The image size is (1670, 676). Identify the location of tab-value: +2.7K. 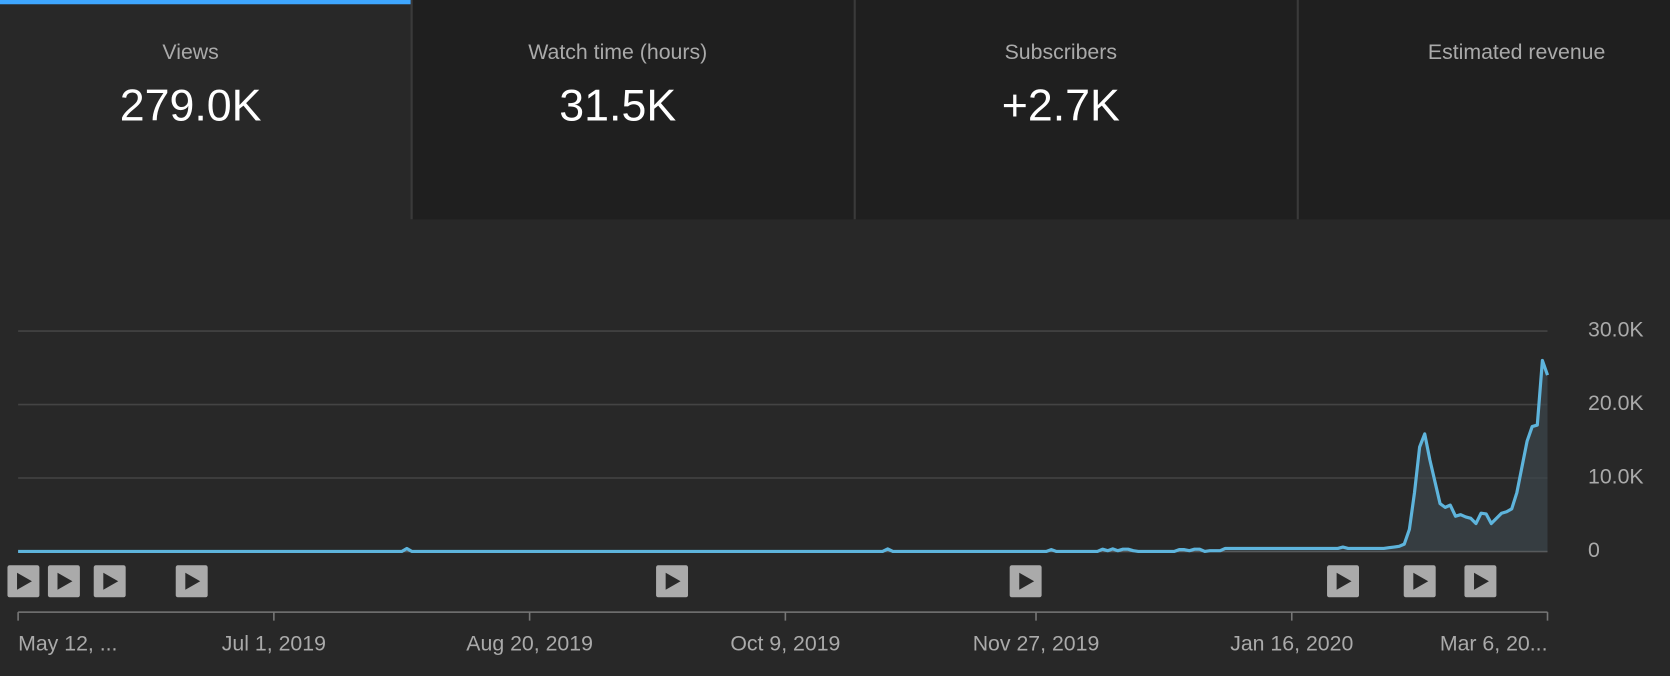
(1061, 105).